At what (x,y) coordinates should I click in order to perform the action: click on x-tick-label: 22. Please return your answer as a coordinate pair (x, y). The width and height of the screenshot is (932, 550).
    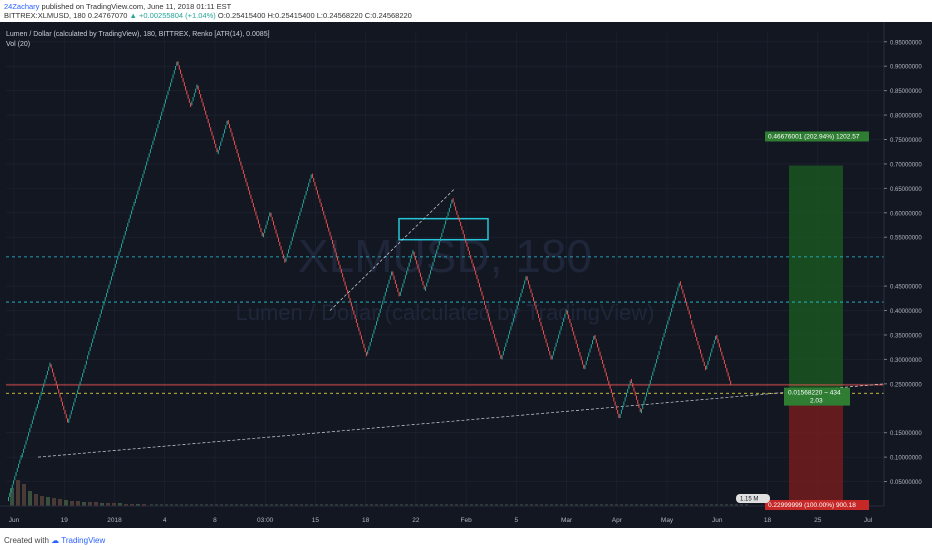
    Looking at the image, I should click on (416, 520).